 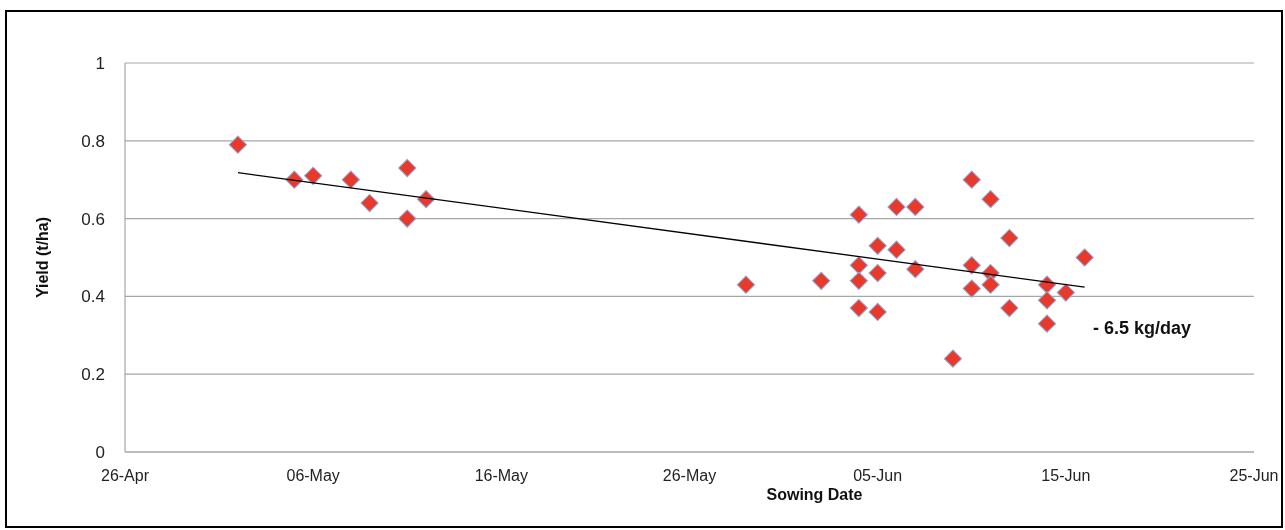 What do you see at coordinates (42, 257) in the screenshot?
I see `y-axis-title: Yield (t/ha)` at bounding box center [42, 257].